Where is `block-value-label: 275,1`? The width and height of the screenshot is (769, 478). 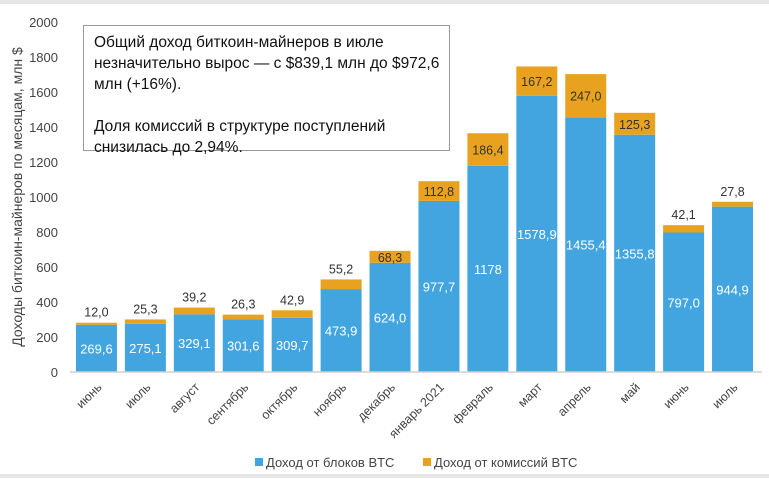
block-value-label: 275,1 is located at coordinates (145, 348).